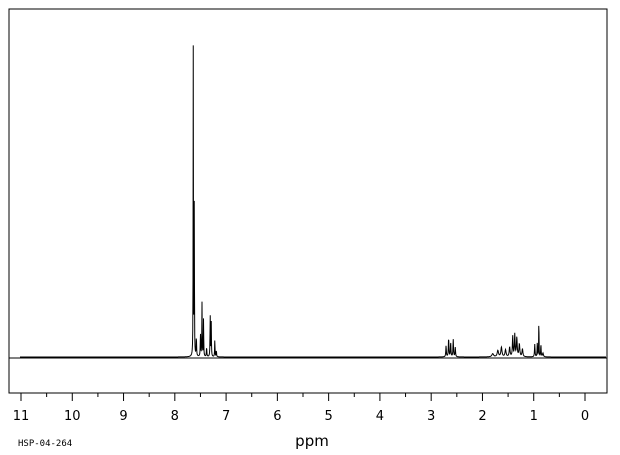 Image resolution: width=620 pixels, height=455 pixels. Describe the element at coordinates (380, 416) in the screenshot. I see `x-tick-label: 4` at that location.